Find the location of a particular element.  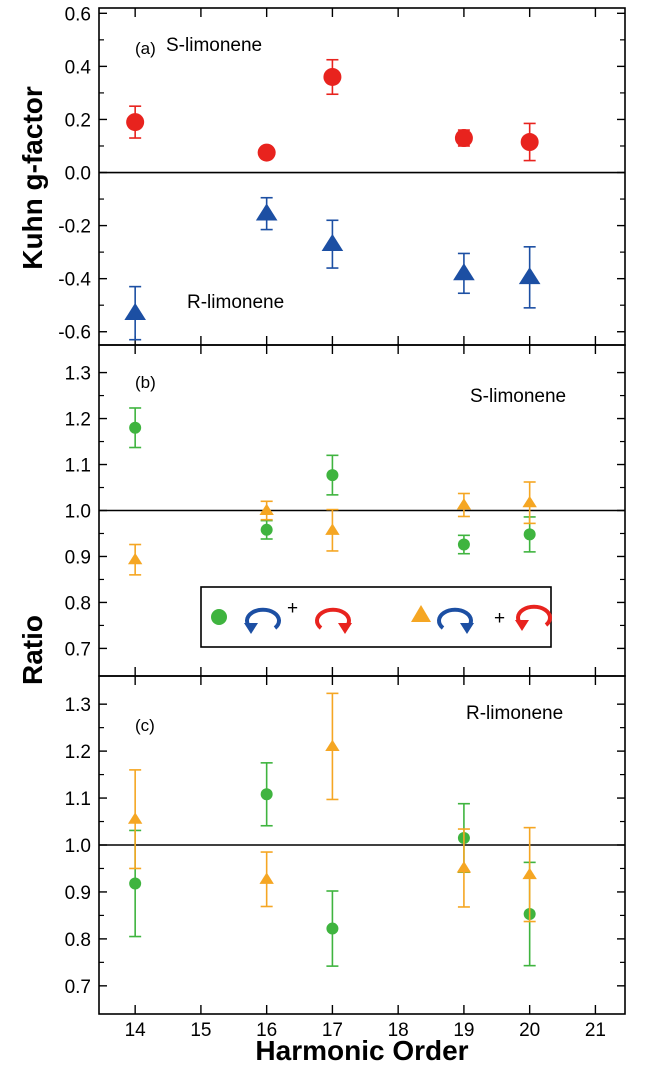

y-tick-label: -0.4 is located at coordinates (74, 280).